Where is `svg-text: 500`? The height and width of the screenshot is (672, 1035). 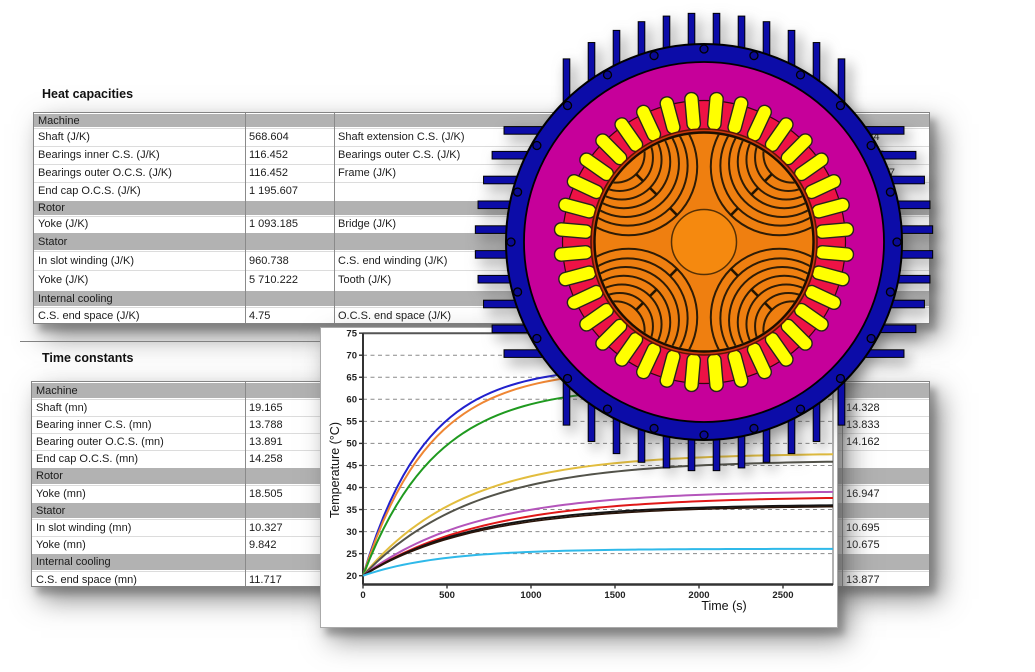 svg-text: 500 is located at coordinates (447, 595).